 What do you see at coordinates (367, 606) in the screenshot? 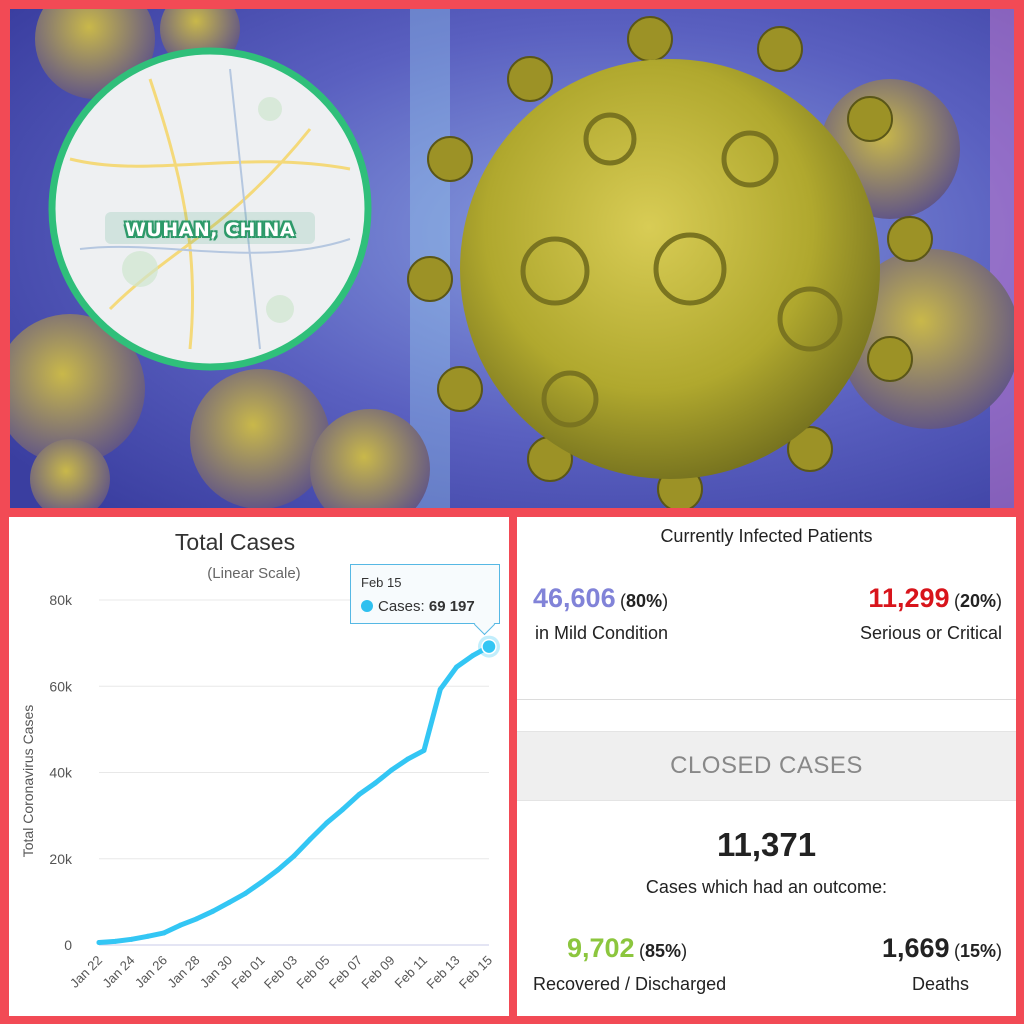
I see `tooltip-series-dot` at bounding box center [367, 606].